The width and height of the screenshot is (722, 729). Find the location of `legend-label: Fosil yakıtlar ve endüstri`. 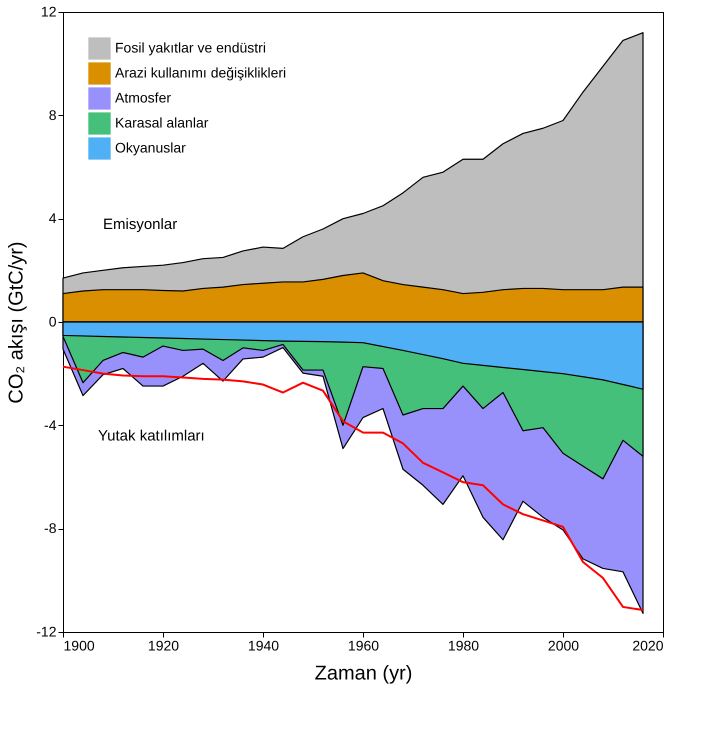

legend-label: Fosil yakıtlar ve endüstri is located at coordinates (190, 48).